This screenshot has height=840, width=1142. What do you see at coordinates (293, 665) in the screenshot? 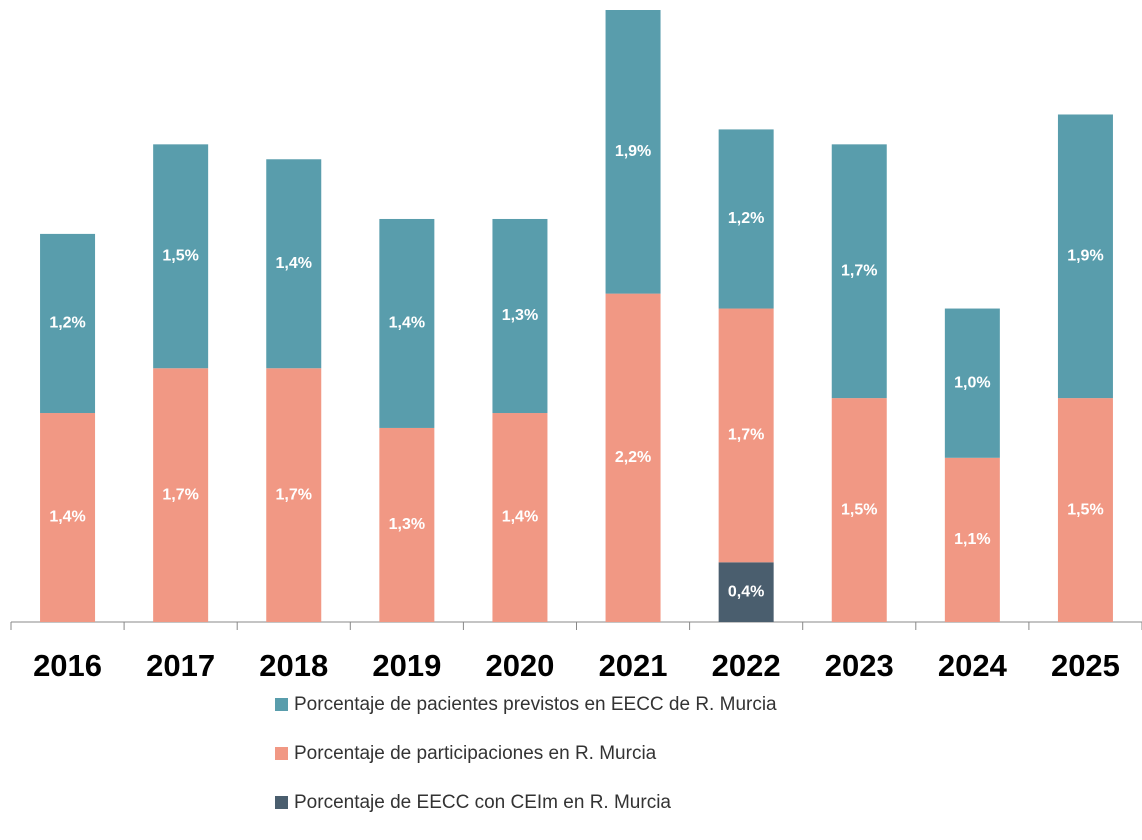
I see `x-tick-label: 2018` at bounding box center [293, 665].